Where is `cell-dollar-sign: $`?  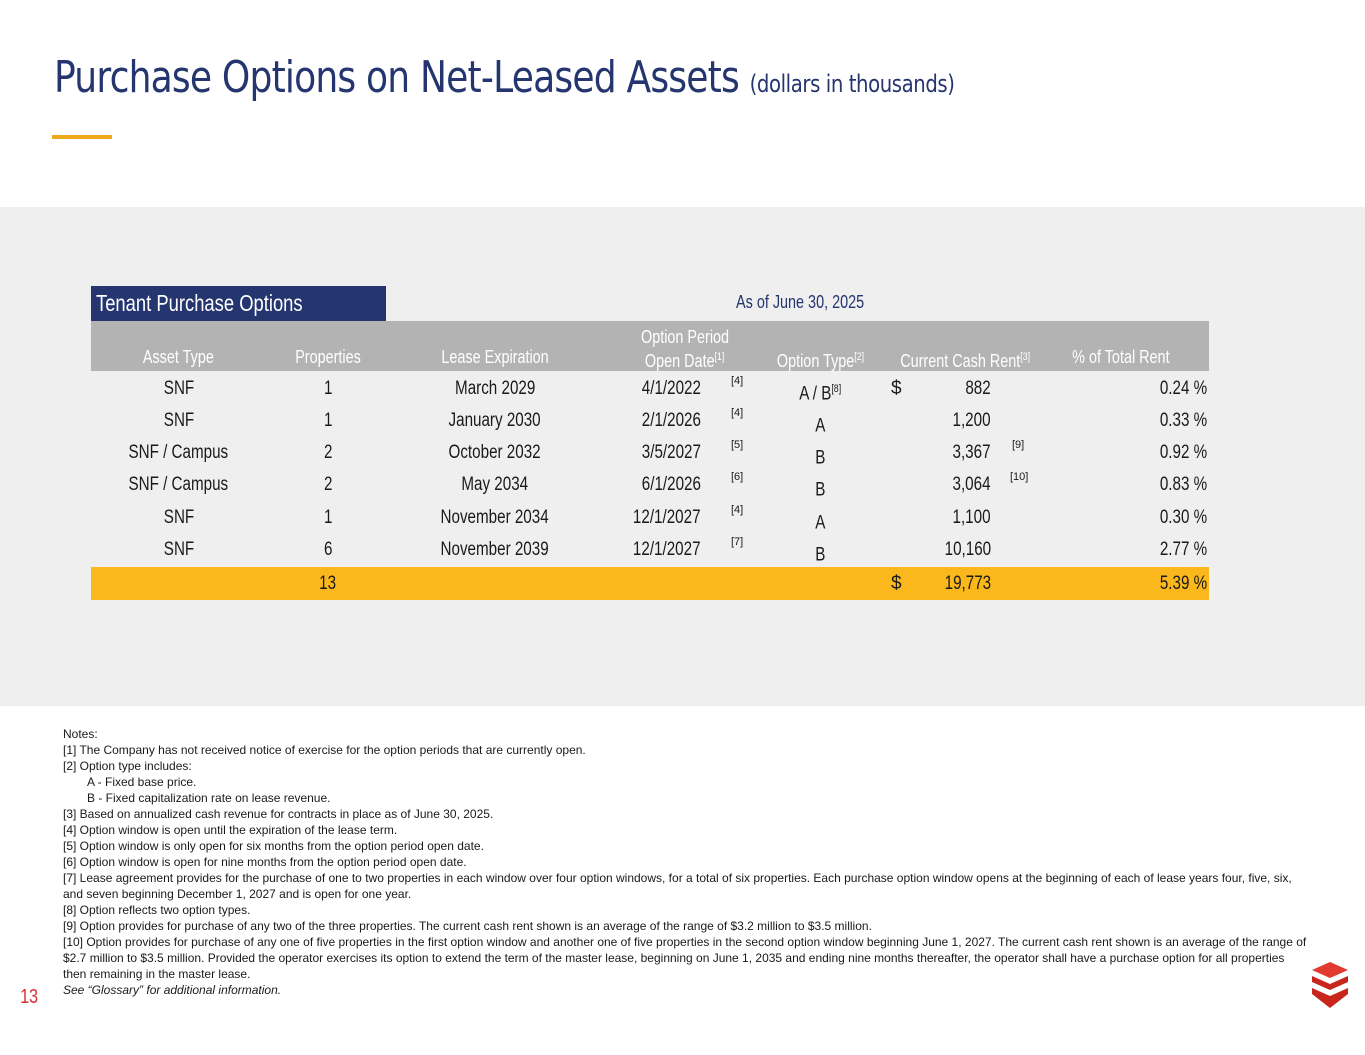 cell-dollar-sign: $ is located at coordinates (896, 388).